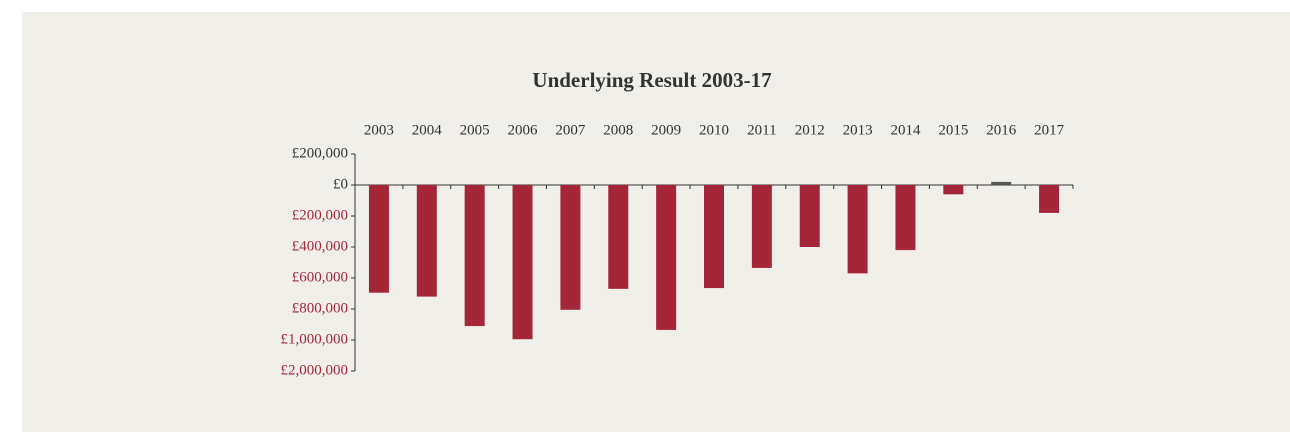 Image resolution: width=1290 pixels, height=432 pixels. What do you see at coordinates (761, 130) in the screenshot?
I see `x-tick-label: 2011` at bounding box center [761, 130].